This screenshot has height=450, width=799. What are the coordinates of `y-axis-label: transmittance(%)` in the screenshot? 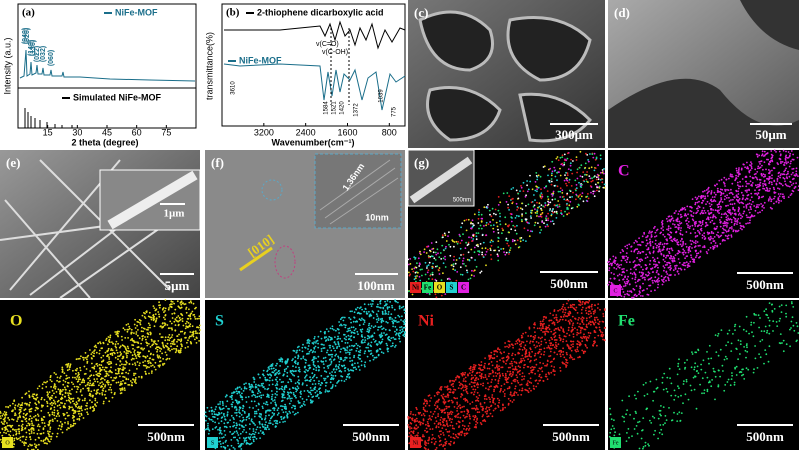 It's located at (209, 66).